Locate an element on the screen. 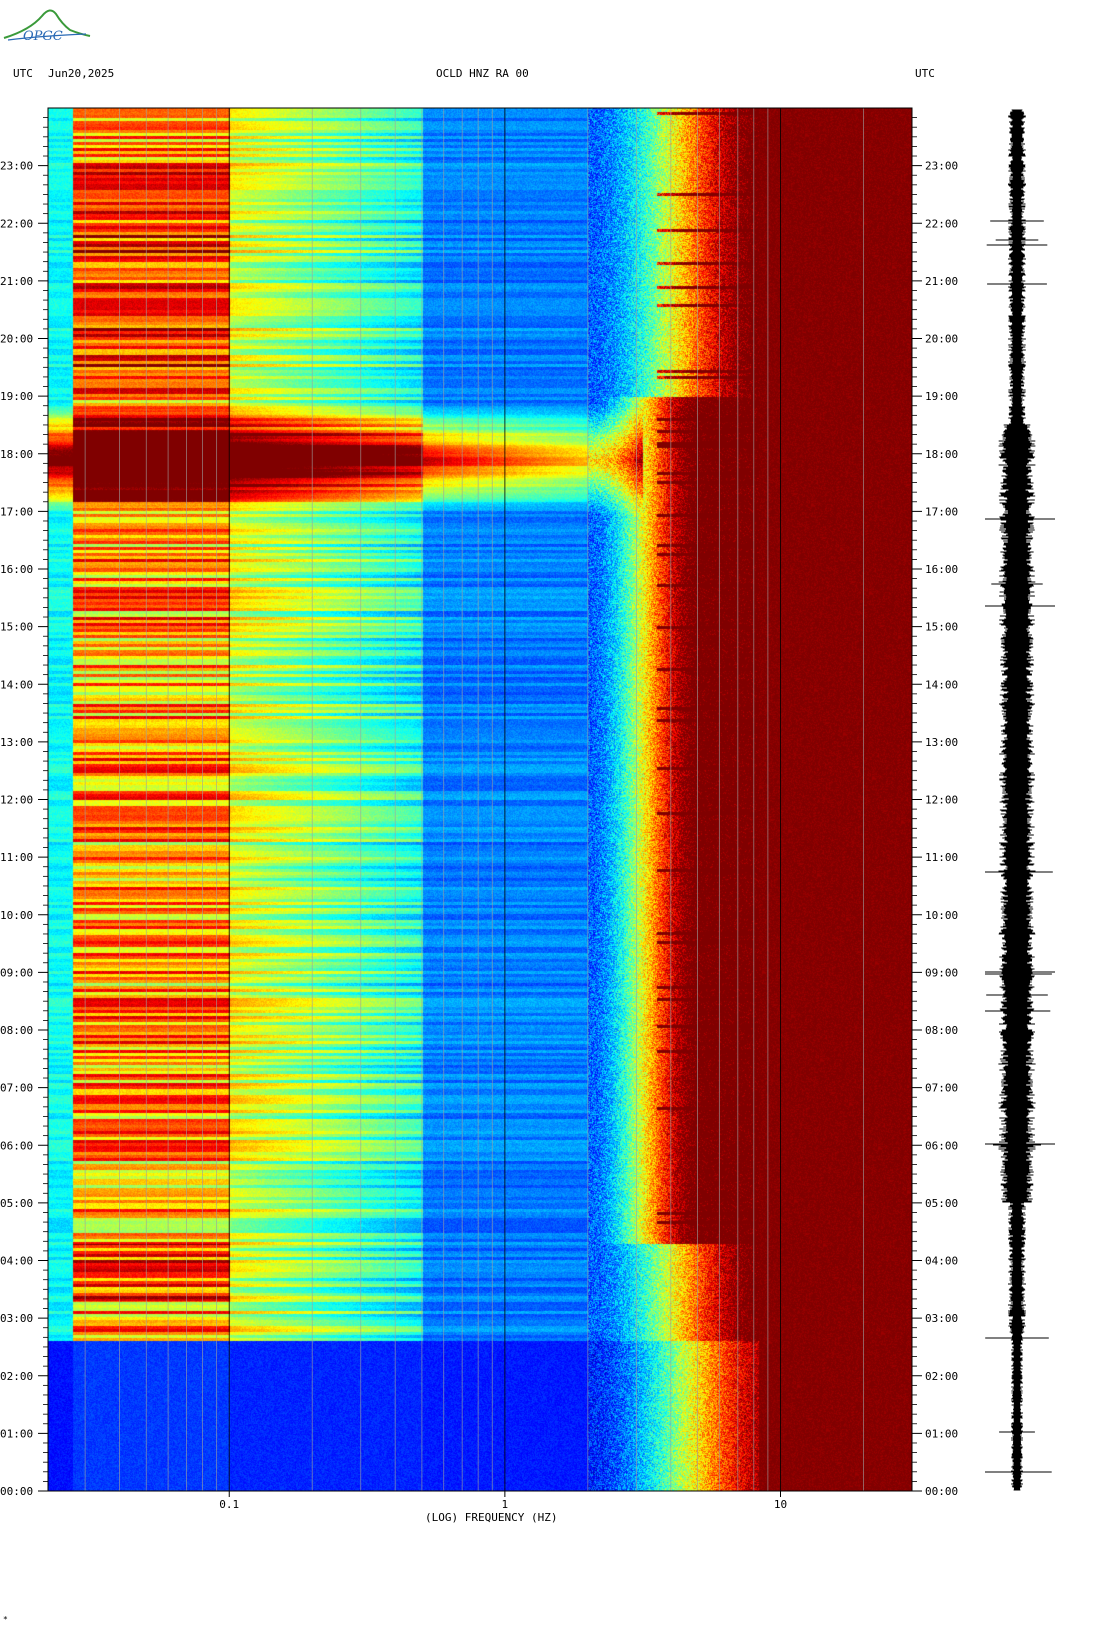 The image size is (1102, 1634). y-tick-label-right: 11:00 is located at coordinates (941, 857).